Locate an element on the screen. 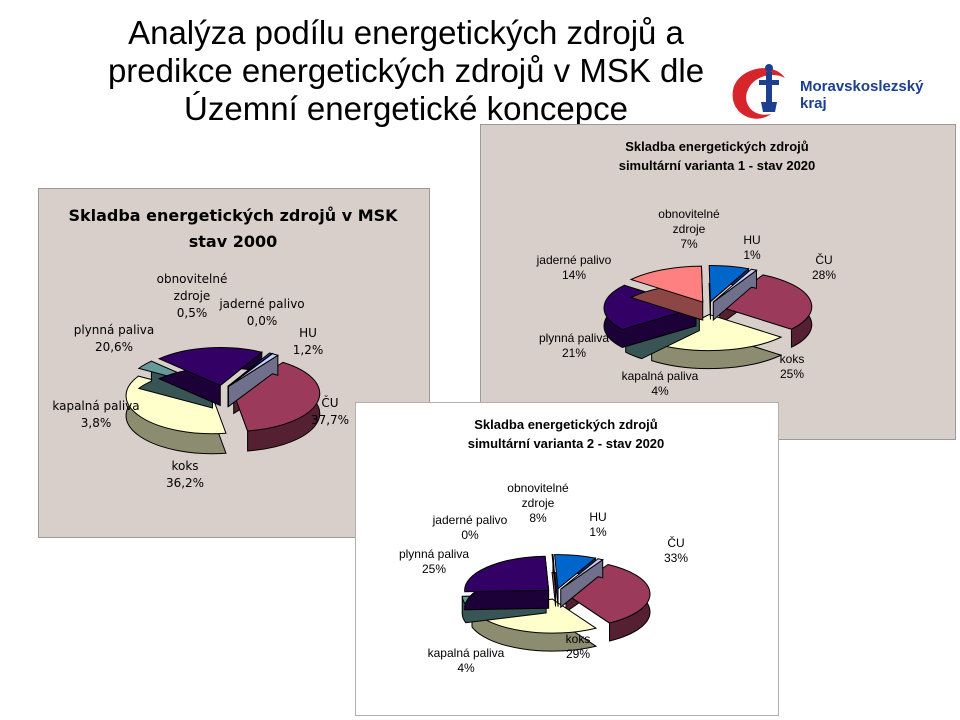 This screenshot has height=720, width=960. chart3-label-cu: ČU 33% is located at coordinates (676, 550).